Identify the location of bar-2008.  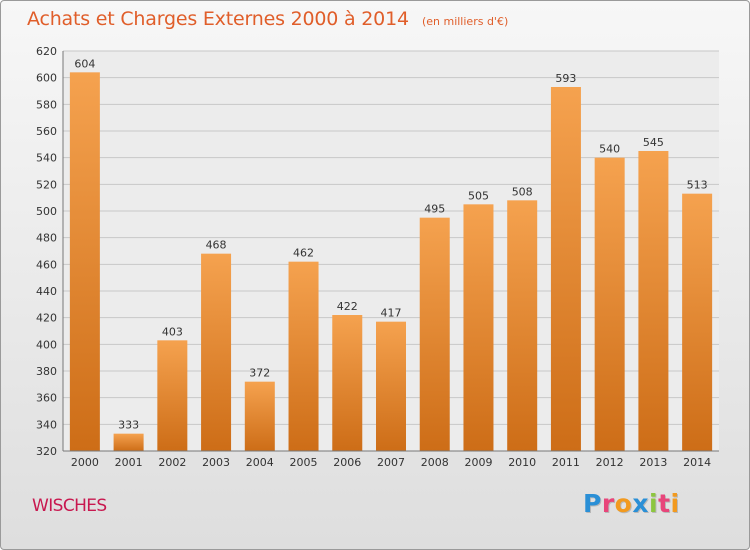
(434, 334).